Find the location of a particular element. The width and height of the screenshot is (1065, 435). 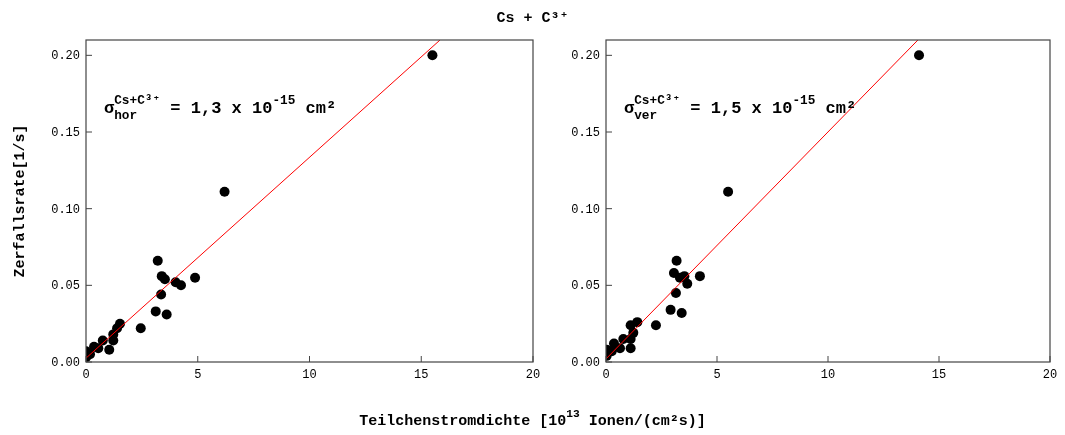

annotation: σ$_{hor}$$^{Cs+C³⁺}$ = 1,3 x 10$^{-15}$ cm² is located at coordinates (220, 107).